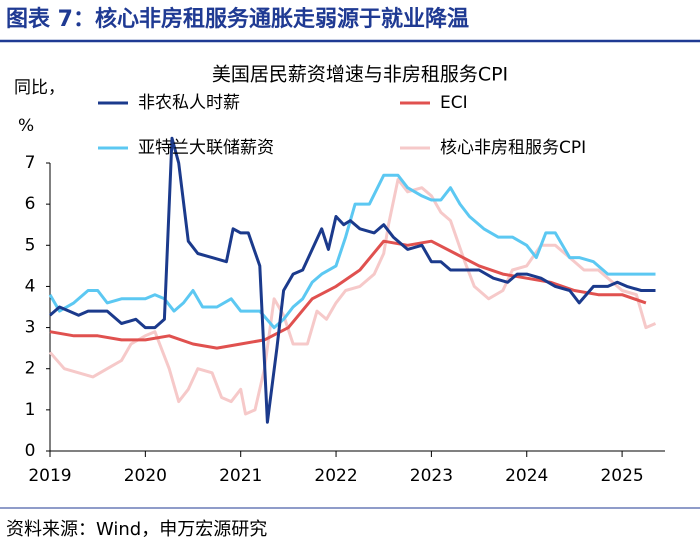  What do you see at coordinates (30, 286) in the screenshot?
I see `y-tick-label: 4` at bounding box center [30, 286].